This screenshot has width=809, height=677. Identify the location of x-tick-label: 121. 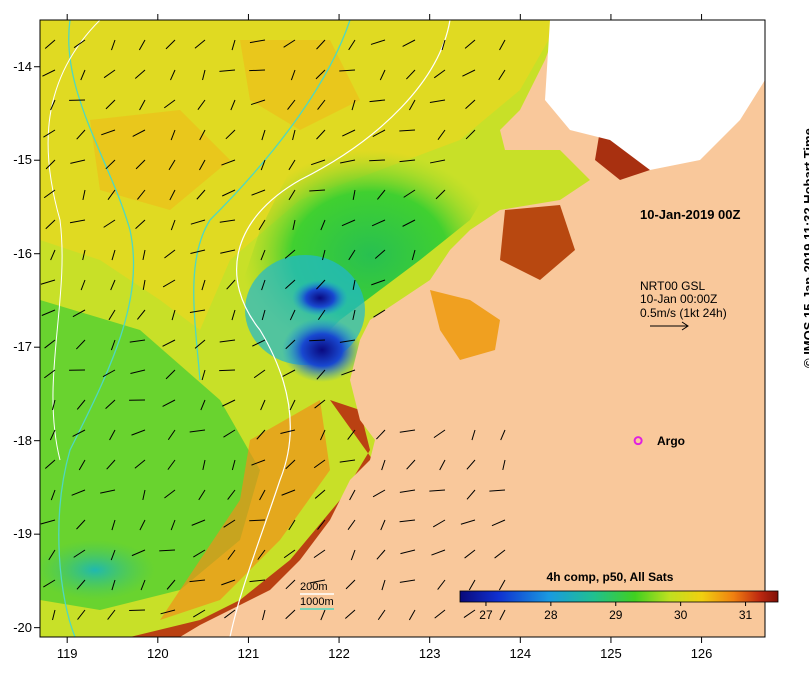
(248, 653).